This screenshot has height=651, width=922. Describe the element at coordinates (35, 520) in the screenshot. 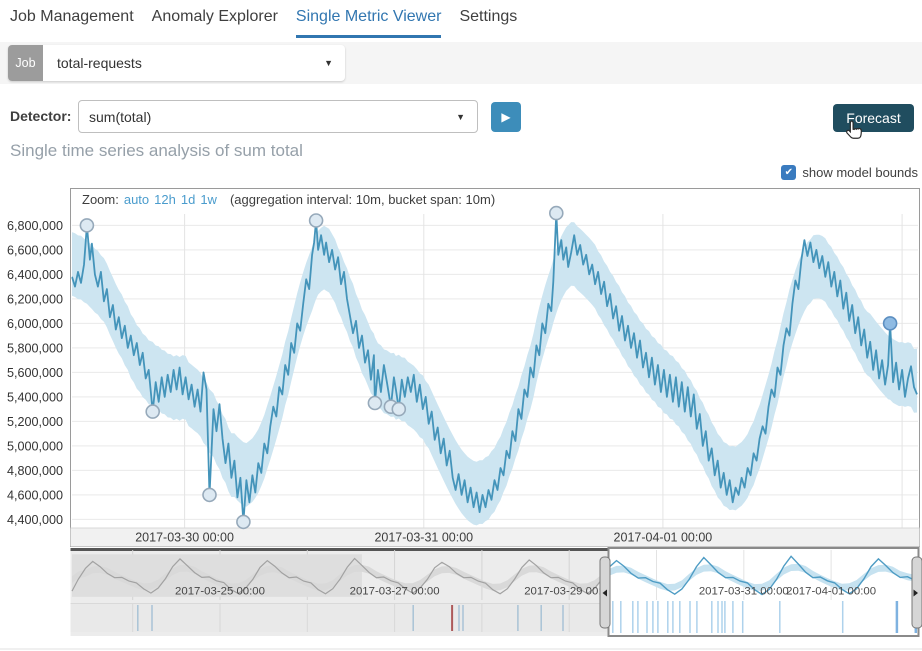

I see `svg-text: 4,400,000` at that location.